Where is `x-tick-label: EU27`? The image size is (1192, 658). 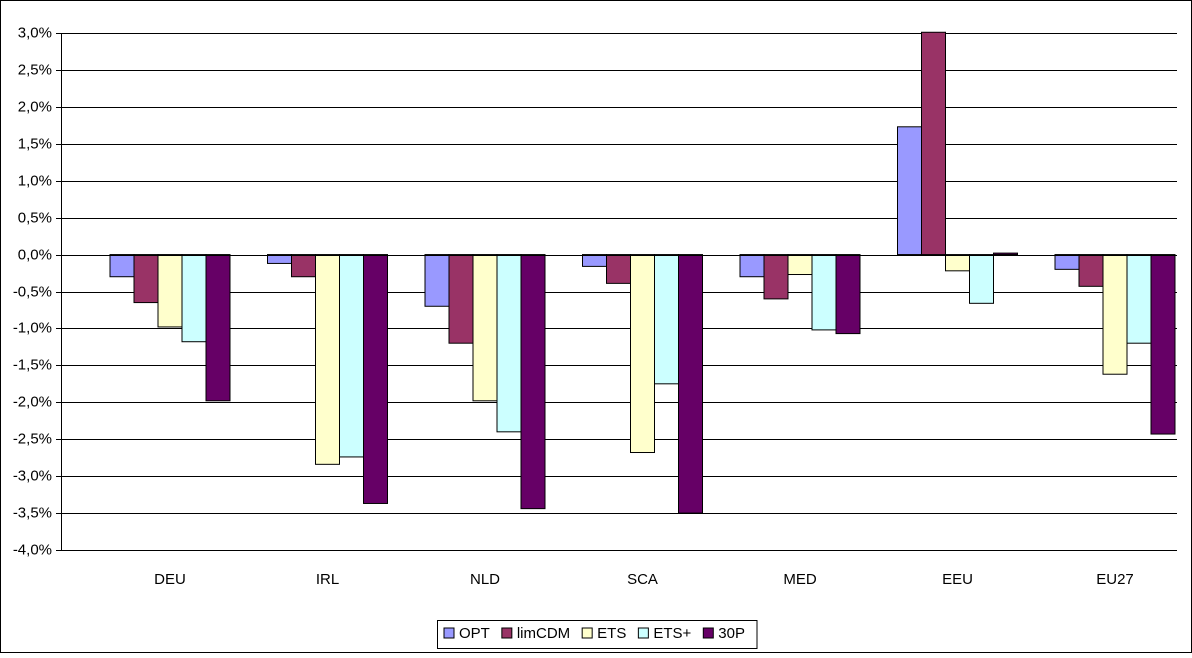
x-tick-label: EU27 is located at coordinates (1115, 579).